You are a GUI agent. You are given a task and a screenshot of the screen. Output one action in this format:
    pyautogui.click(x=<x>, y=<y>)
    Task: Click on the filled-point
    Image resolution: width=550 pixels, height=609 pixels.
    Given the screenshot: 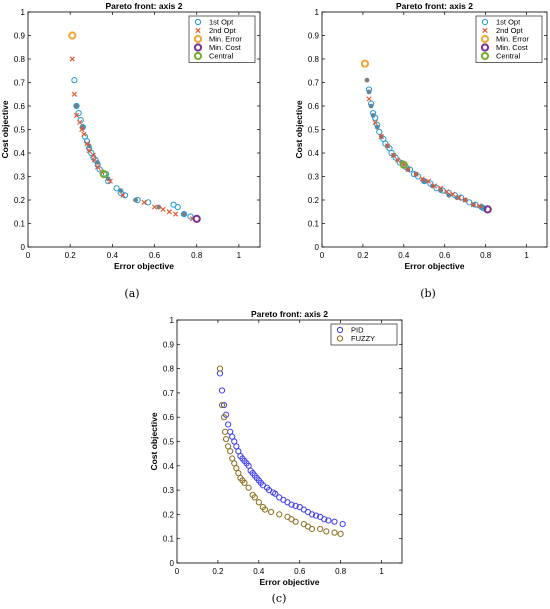 What is the action you would take?
    pyautogui.click(x=159, y=207)
    